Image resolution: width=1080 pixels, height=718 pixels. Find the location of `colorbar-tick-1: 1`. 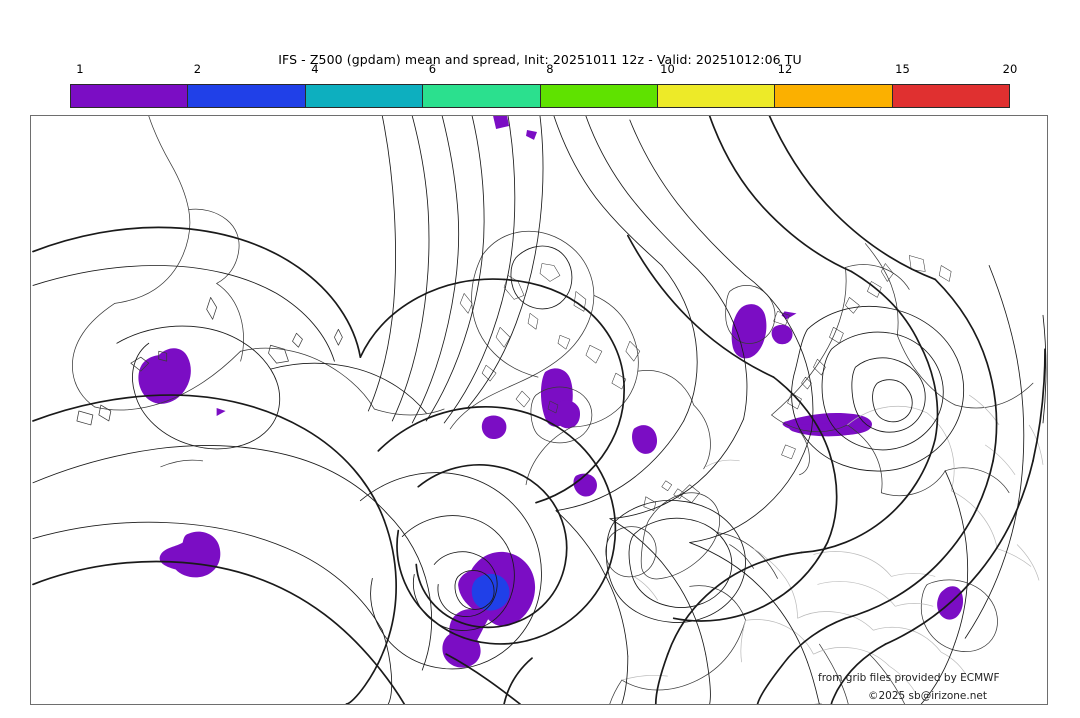

colorbar-tick-1: 1 is located at coordinates (80, 69).